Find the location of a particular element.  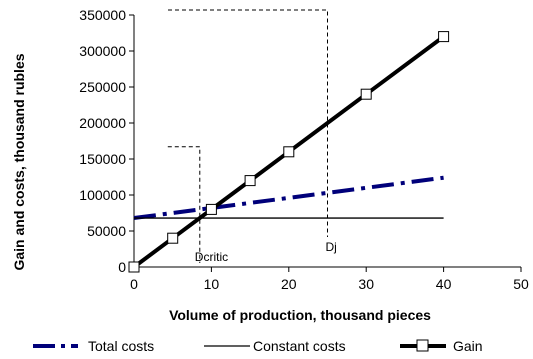

y-tick-label: 50000 is located at coordinates (106, 231).